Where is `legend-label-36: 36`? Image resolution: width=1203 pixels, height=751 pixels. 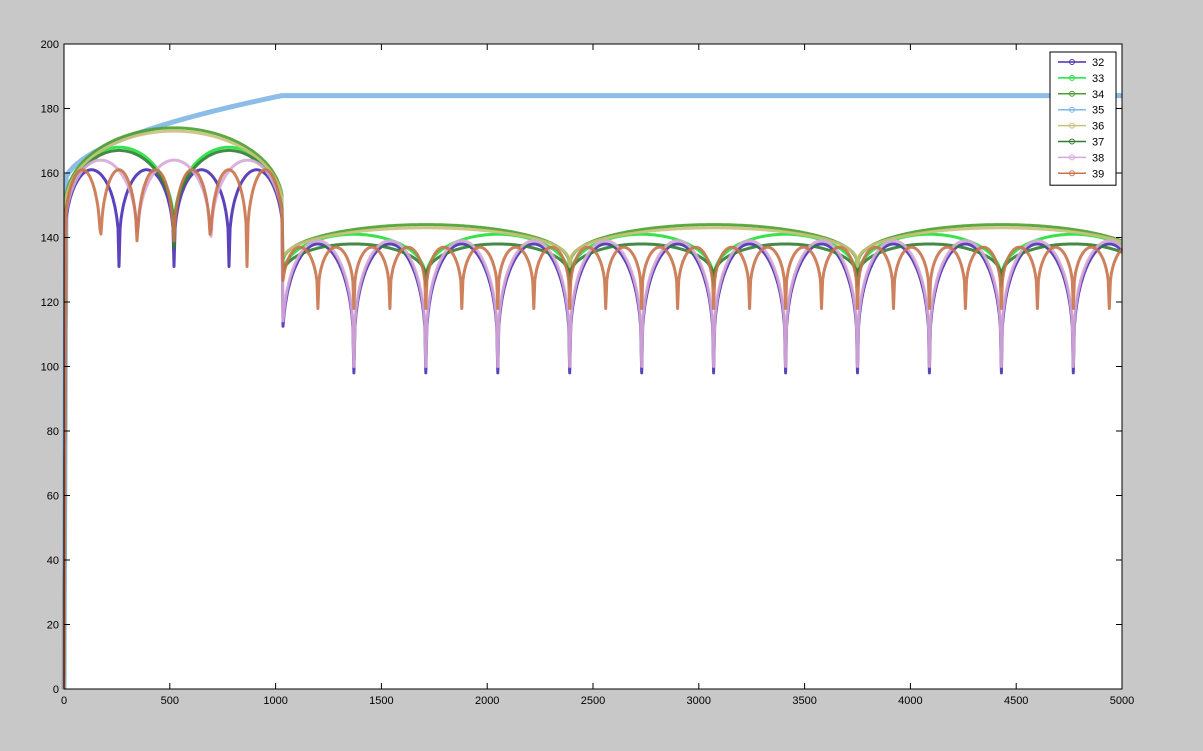 legend-label-36: 36 is located at coordinates (1098, 127).